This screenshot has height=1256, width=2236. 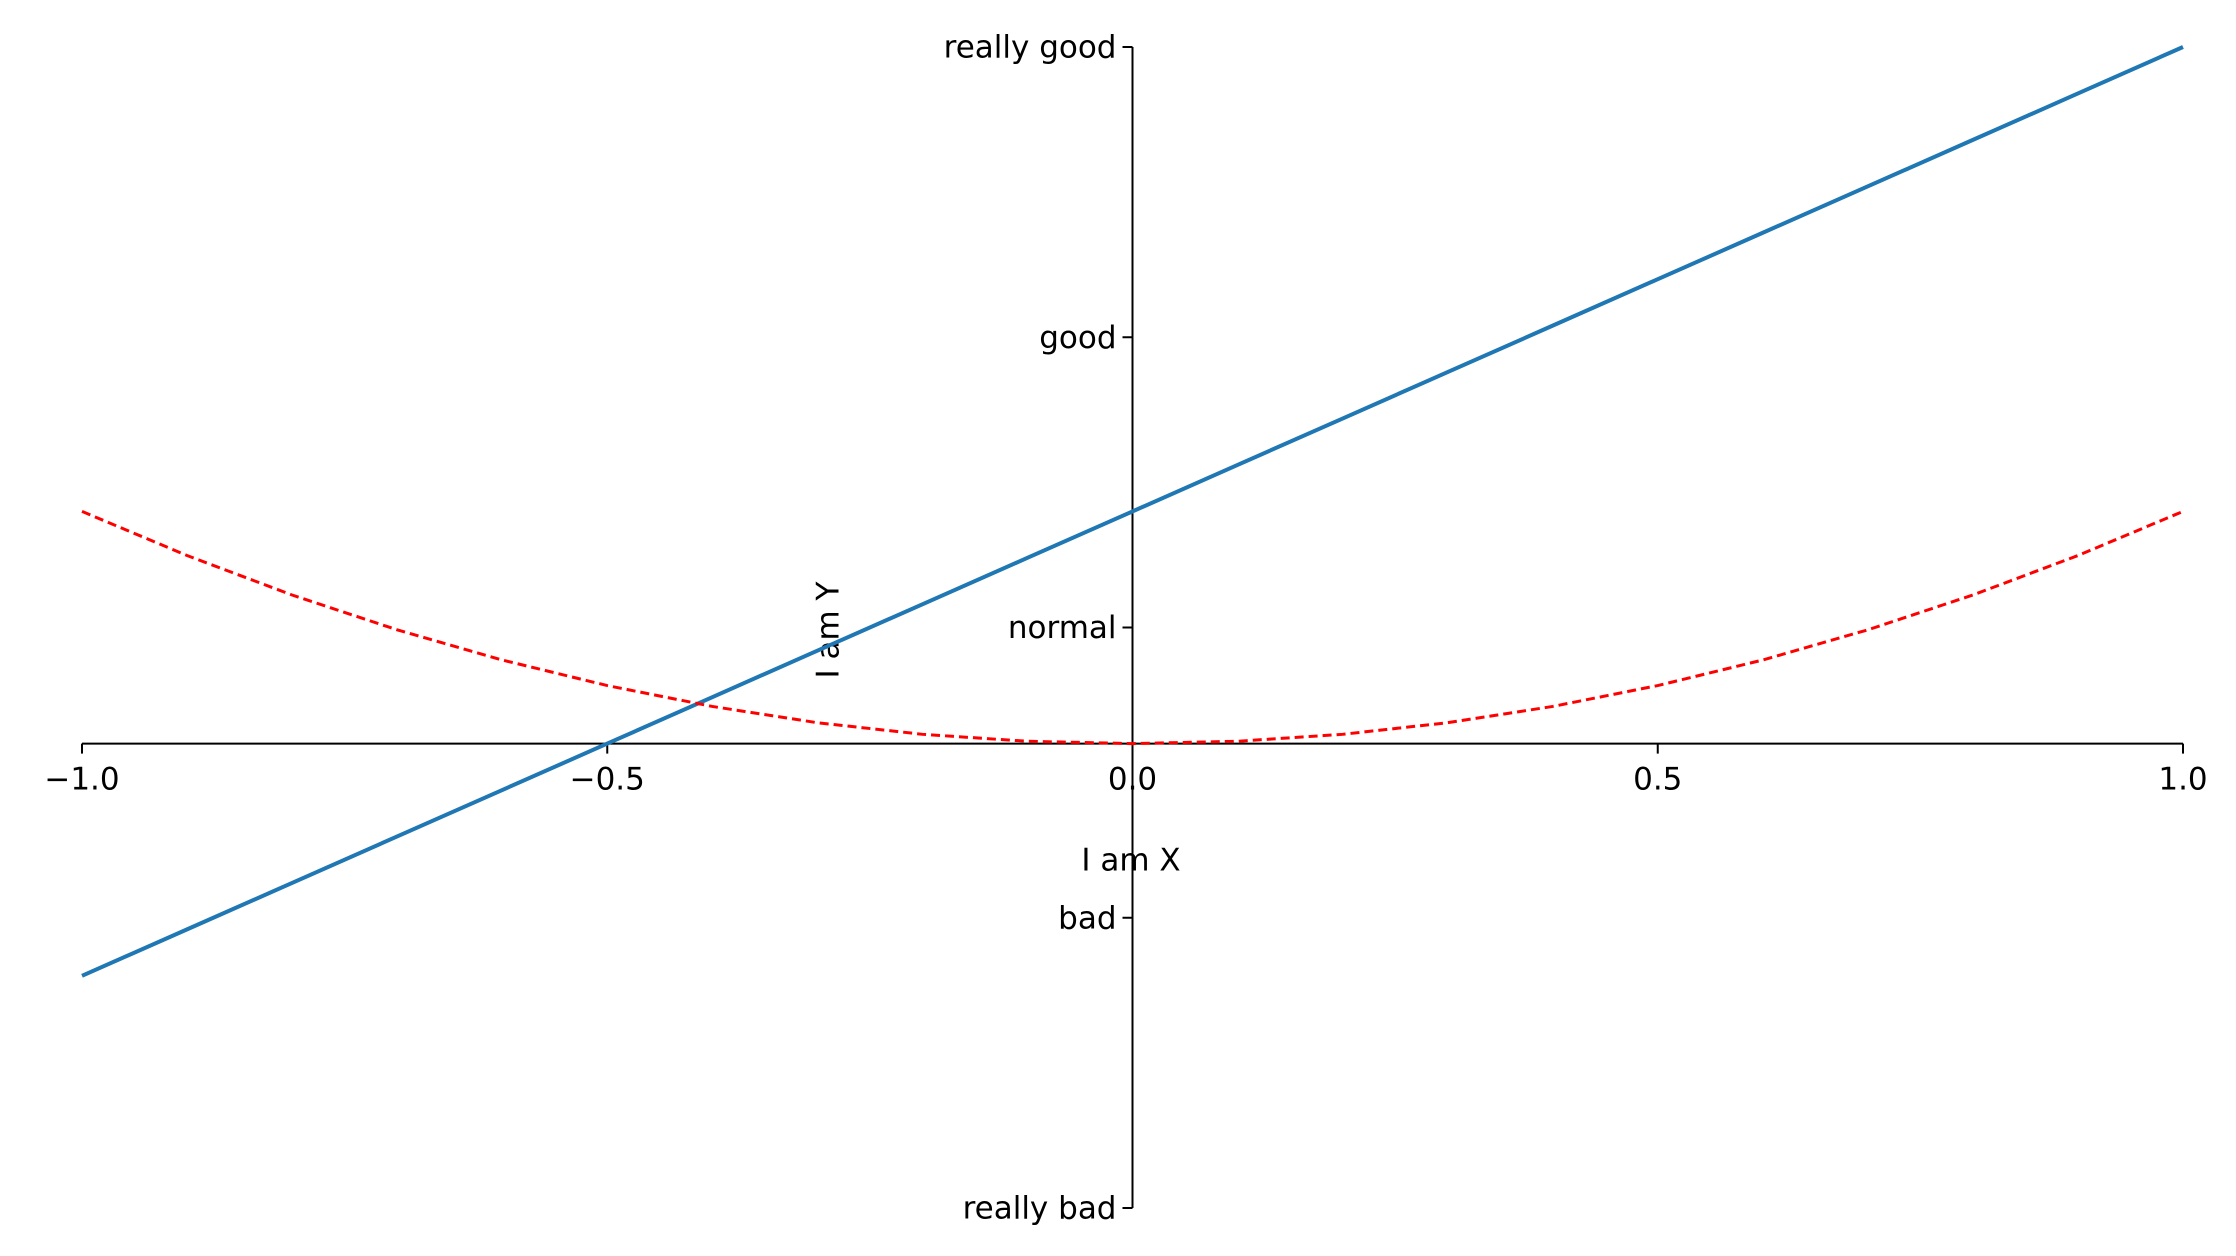 What do you see at coordinates (607, 780) in the screenshot?
I see `x-tick-label: −0.5` at bounding box center [607, 780].